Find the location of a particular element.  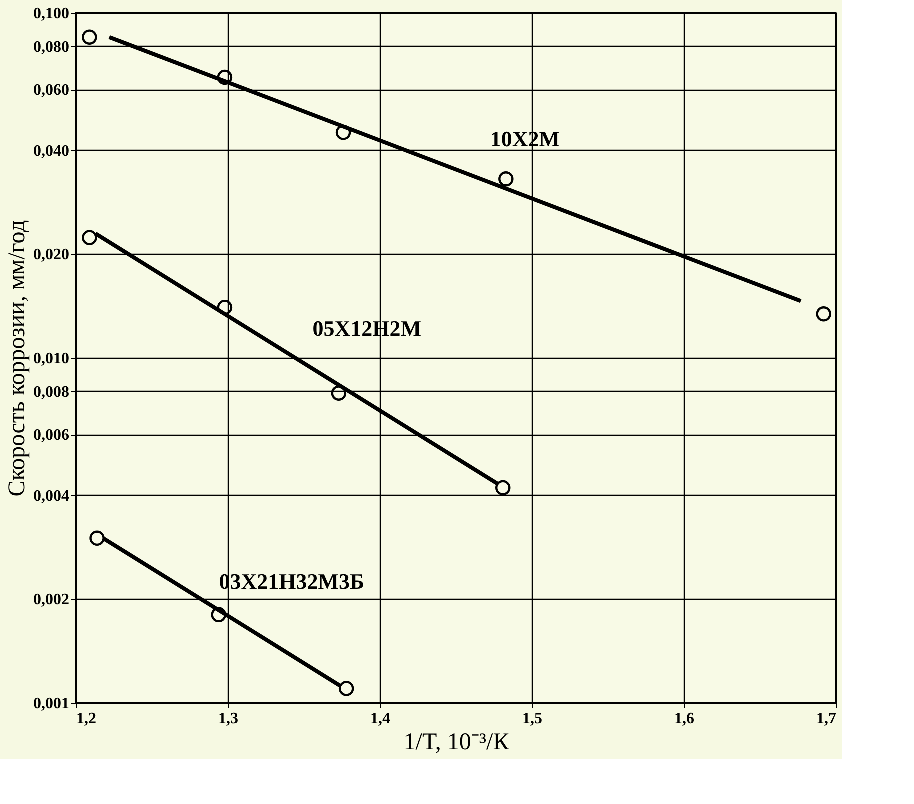

y-tick-label: 0,002 is located at coordinates (52, 600).